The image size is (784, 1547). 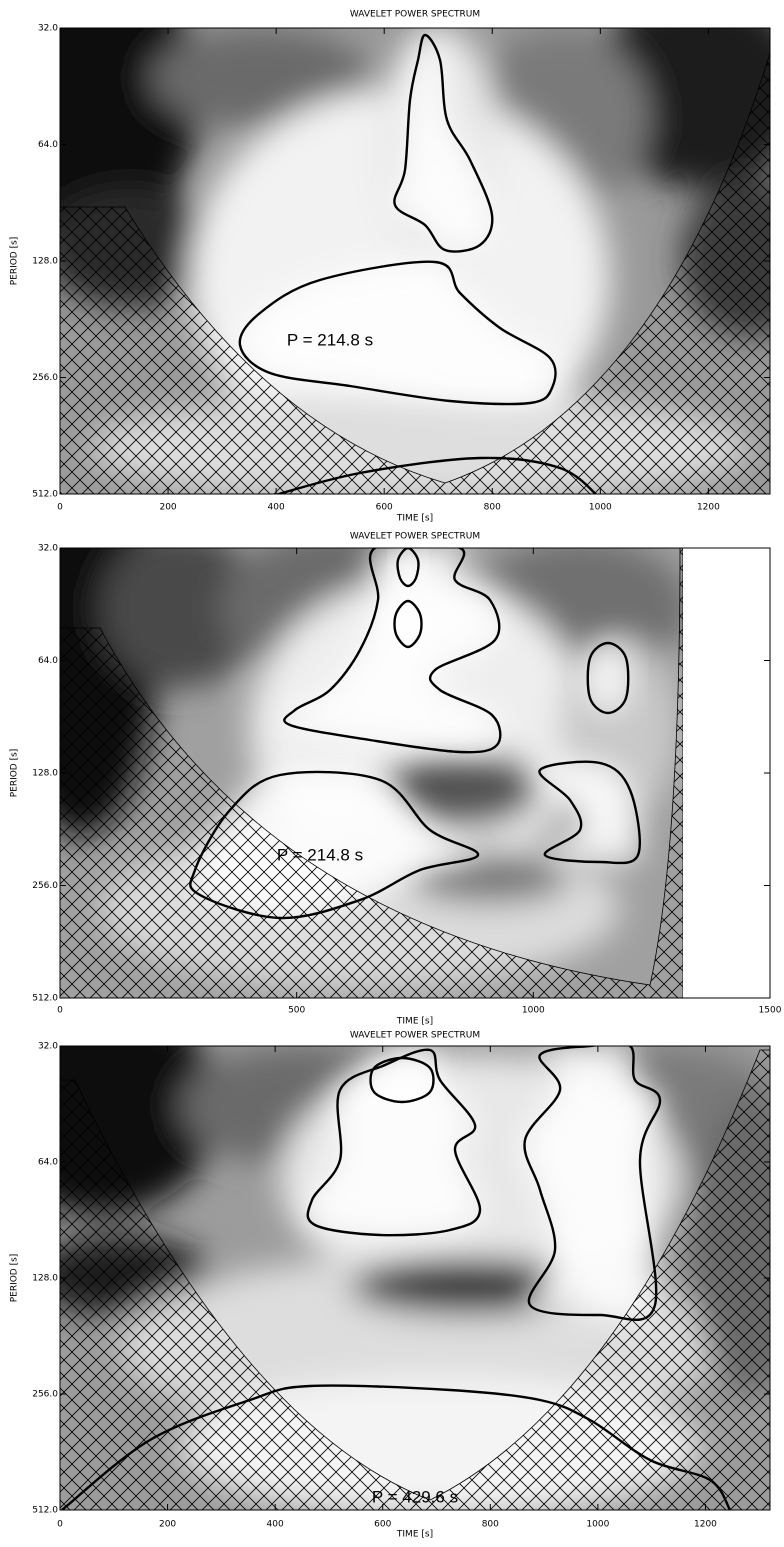 I want to click on annotation: P = 429.6 s, so click(x=415, y=1496).